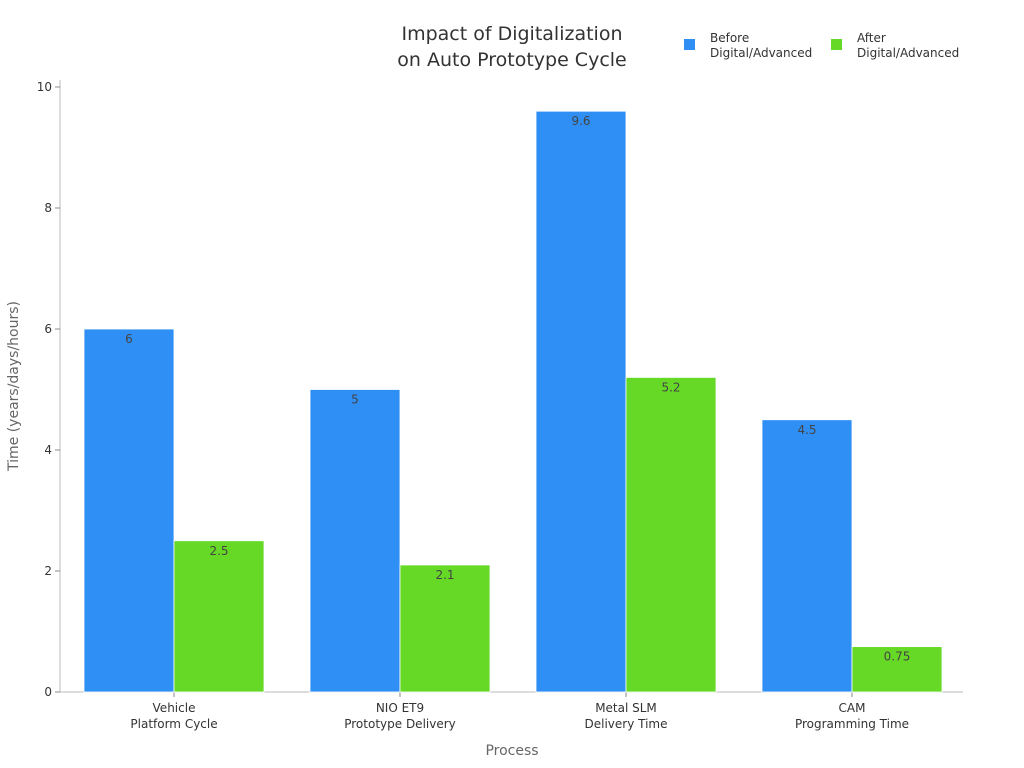  Describe the element at coordinates (871, 38) in the screenshot. I see `legend-label: After` at that location.